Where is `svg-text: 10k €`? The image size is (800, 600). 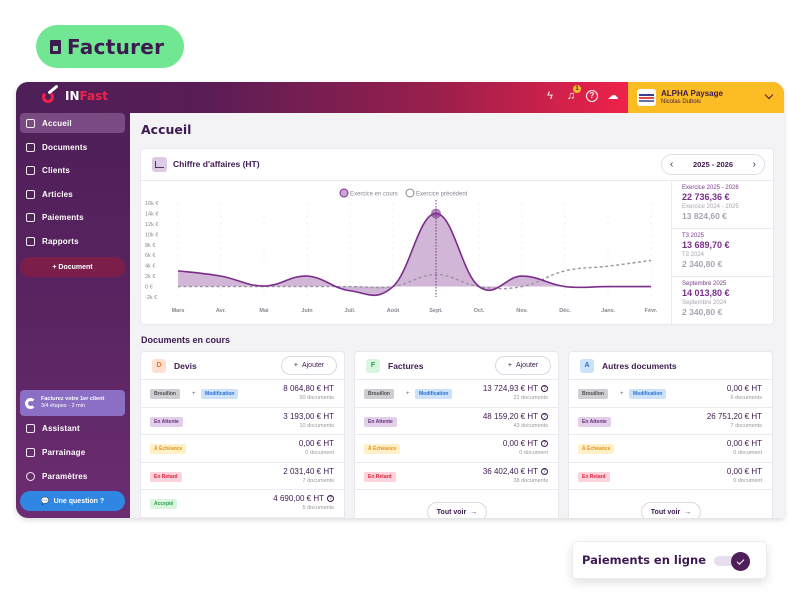 svg-text: 10k € is located at coordinates (151, 235).